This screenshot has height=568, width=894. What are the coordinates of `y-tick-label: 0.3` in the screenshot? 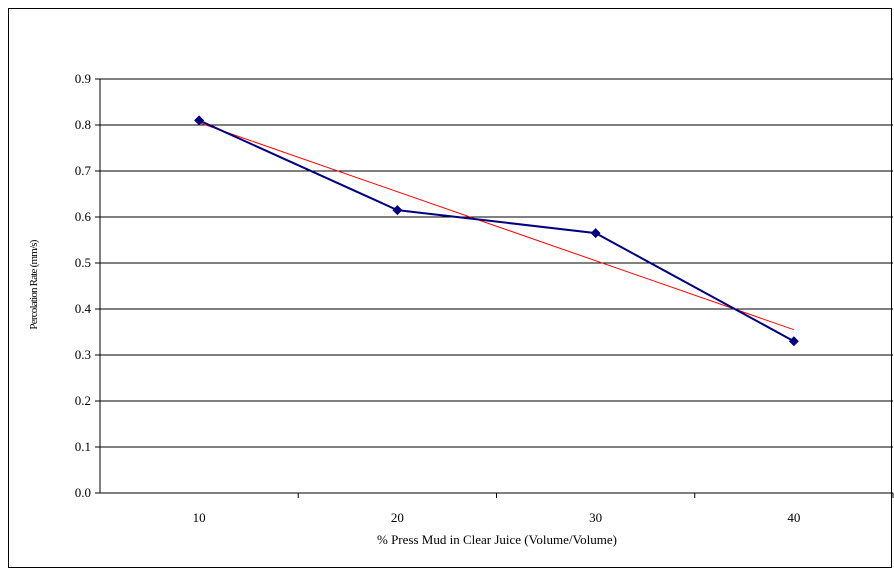 It's located at (83, 354).